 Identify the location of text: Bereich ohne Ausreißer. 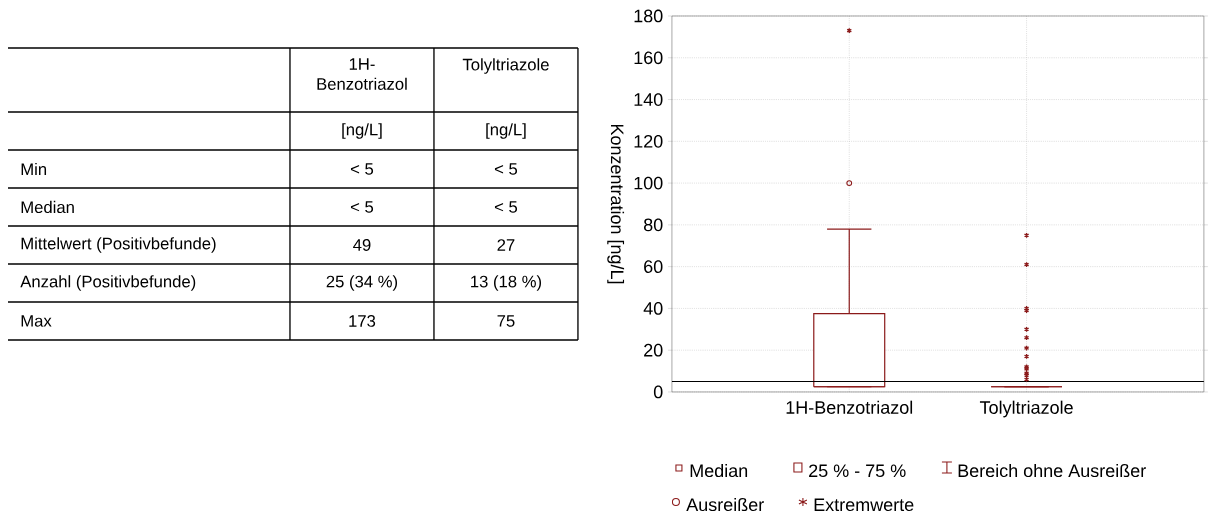
(1052, 470).